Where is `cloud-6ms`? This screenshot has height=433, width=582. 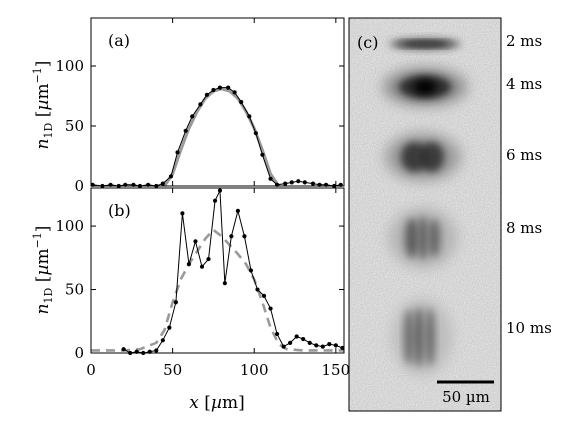
cloud-6ms is located at coordinates (423, 157).